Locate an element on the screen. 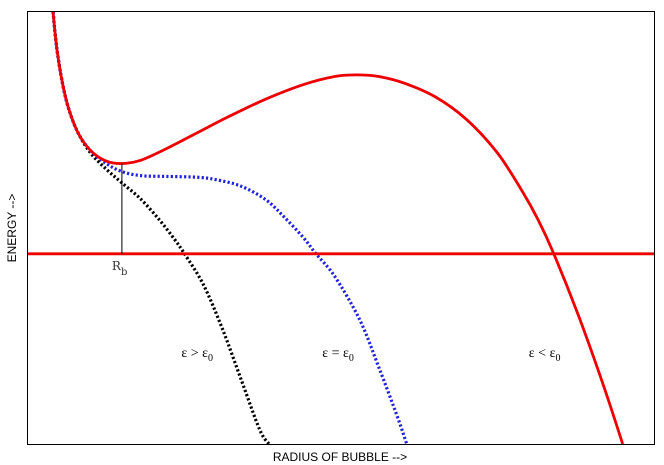  y-axis-title: ENERGY --> is located at coordinates (12, 228).